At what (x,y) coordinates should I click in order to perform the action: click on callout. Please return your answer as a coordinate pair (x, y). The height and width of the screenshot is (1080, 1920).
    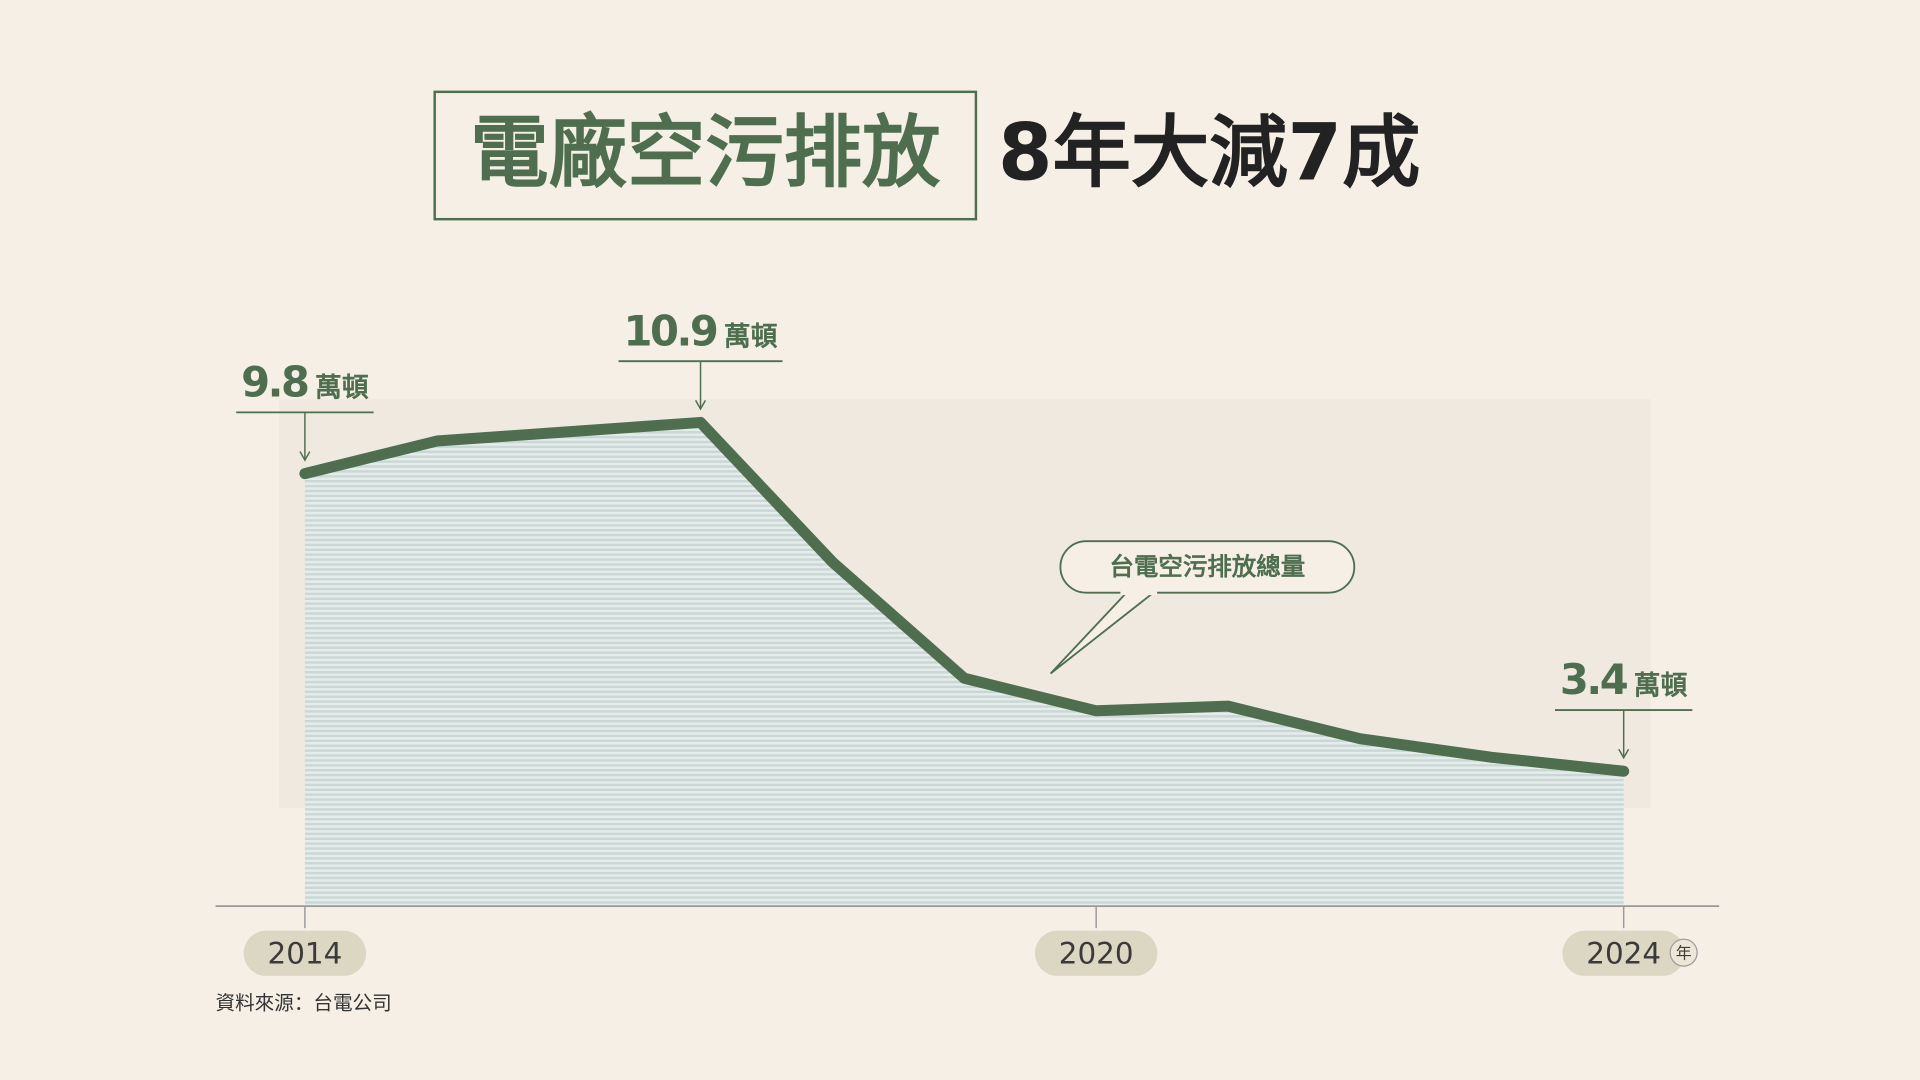
    Looking at the image, I should click on (1207, 567).